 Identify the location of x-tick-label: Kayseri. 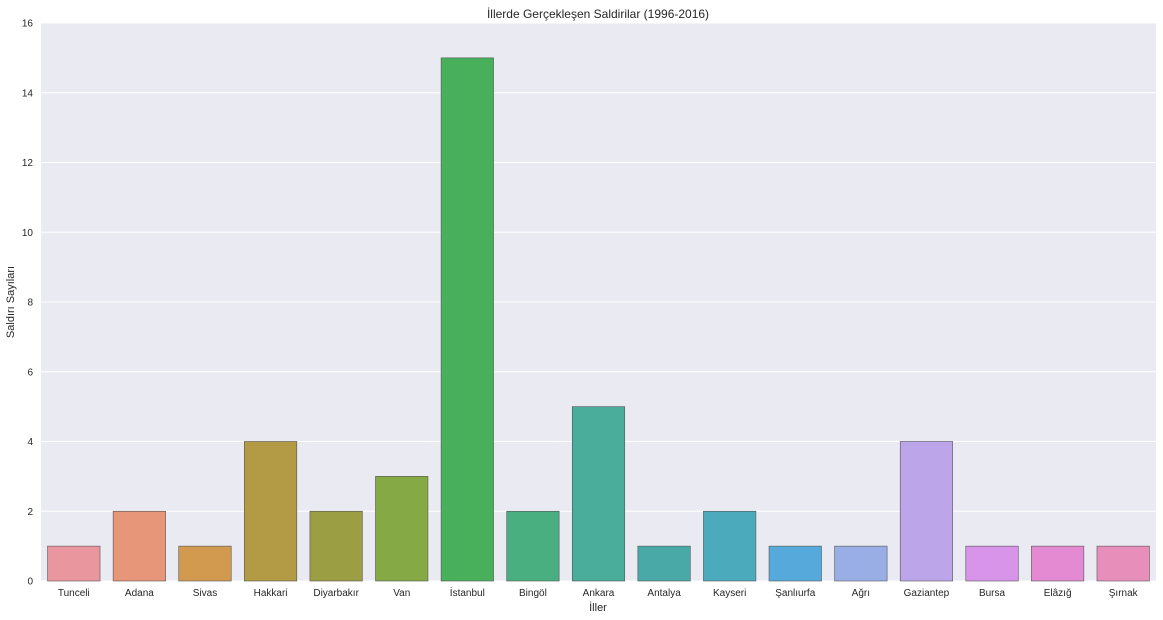
(729, 593).